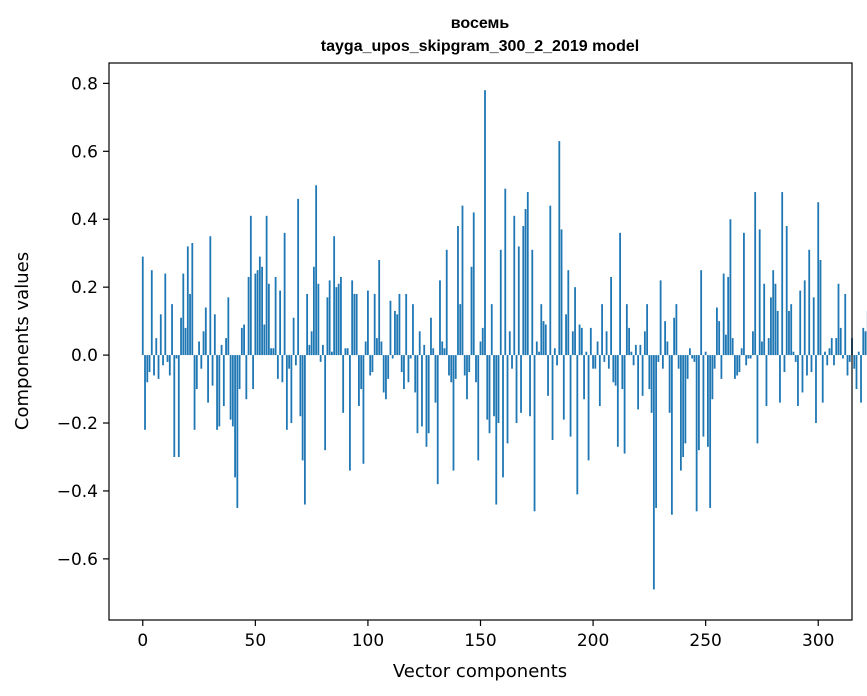 Image resolution: width=867 pixels, height=696 pixels. What do you see at coordinates (485, 635) in the screenshot?
I see `x-axis-ticks: 0 50 100 150 200 250 300` at bounding box center [485, 635].